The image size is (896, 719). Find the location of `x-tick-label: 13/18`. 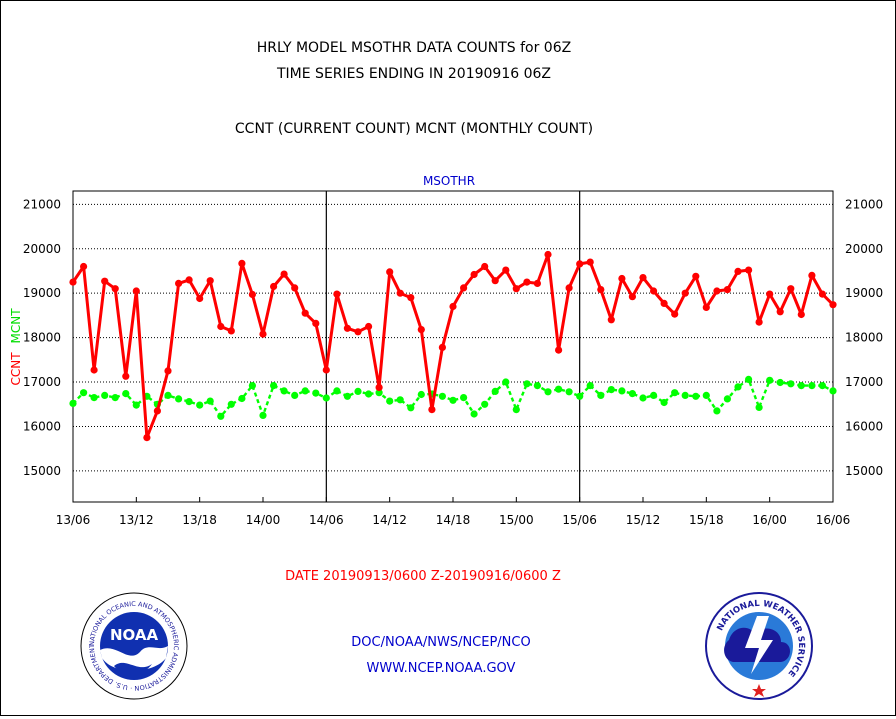

x-tick-label: 13/18 is located at coordinates (199, 520).